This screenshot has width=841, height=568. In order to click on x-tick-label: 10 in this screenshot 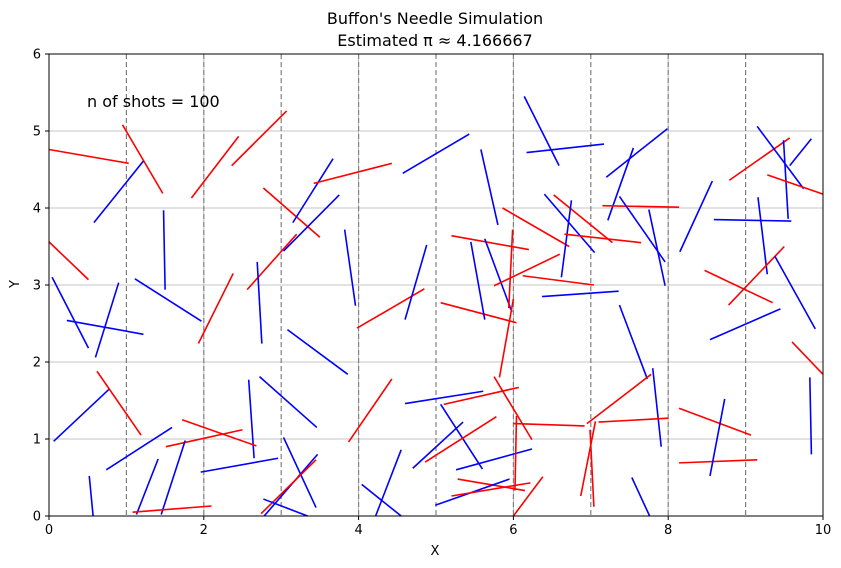, I will do `click(823, 530)`.